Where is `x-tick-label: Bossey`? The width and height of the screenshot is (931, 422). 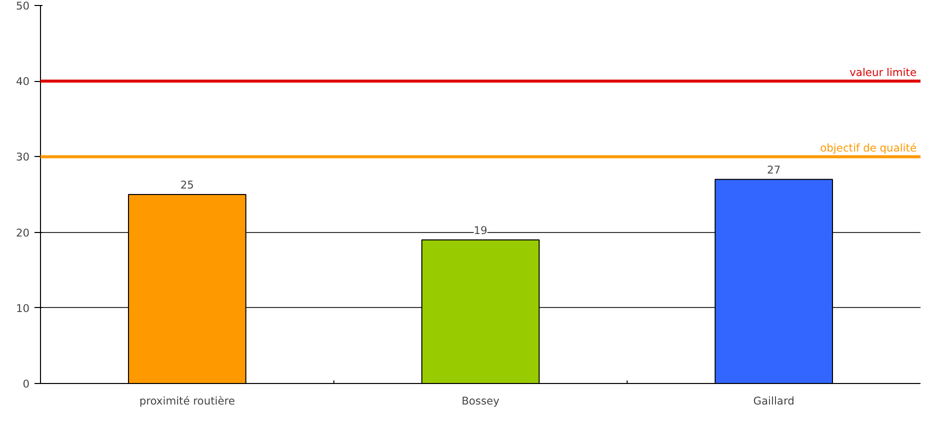
x-tick-label: Bossey is located at coordinates (481, 401).